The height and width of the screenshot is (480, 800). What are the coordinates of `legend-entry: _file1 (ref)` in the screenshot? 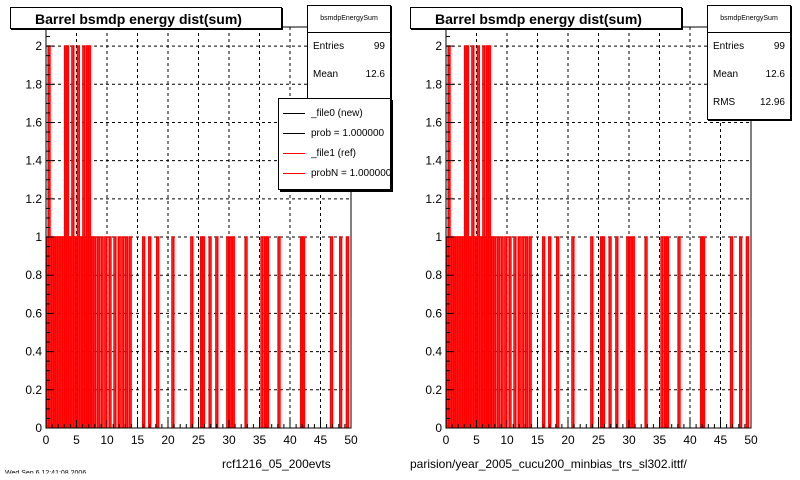 It's located at (334, 153).